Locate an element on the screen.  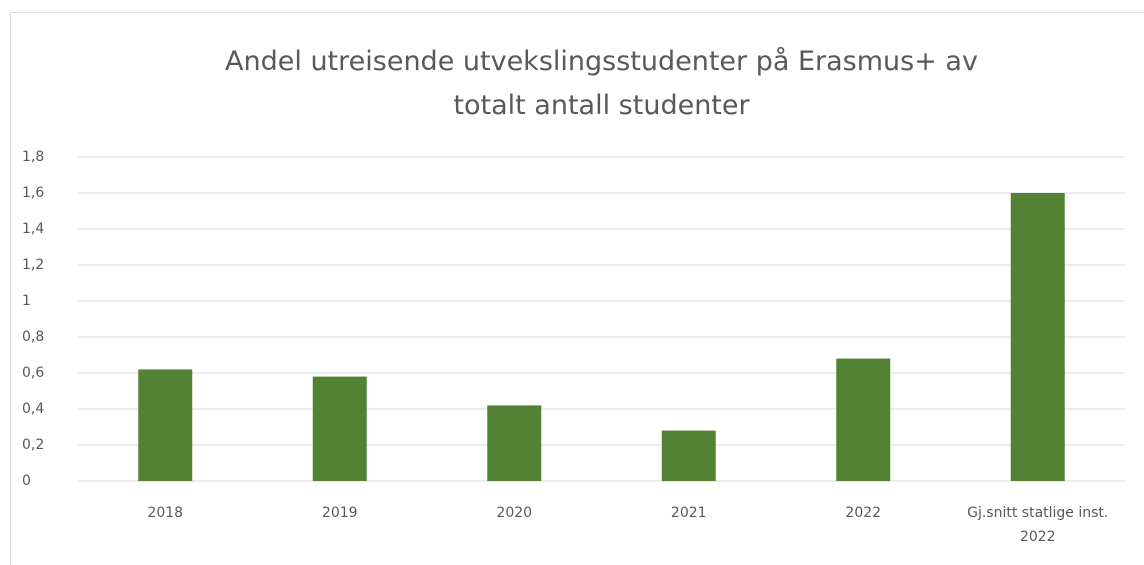
y-tick-label: 0,6 is located at coordinates (33, 373).